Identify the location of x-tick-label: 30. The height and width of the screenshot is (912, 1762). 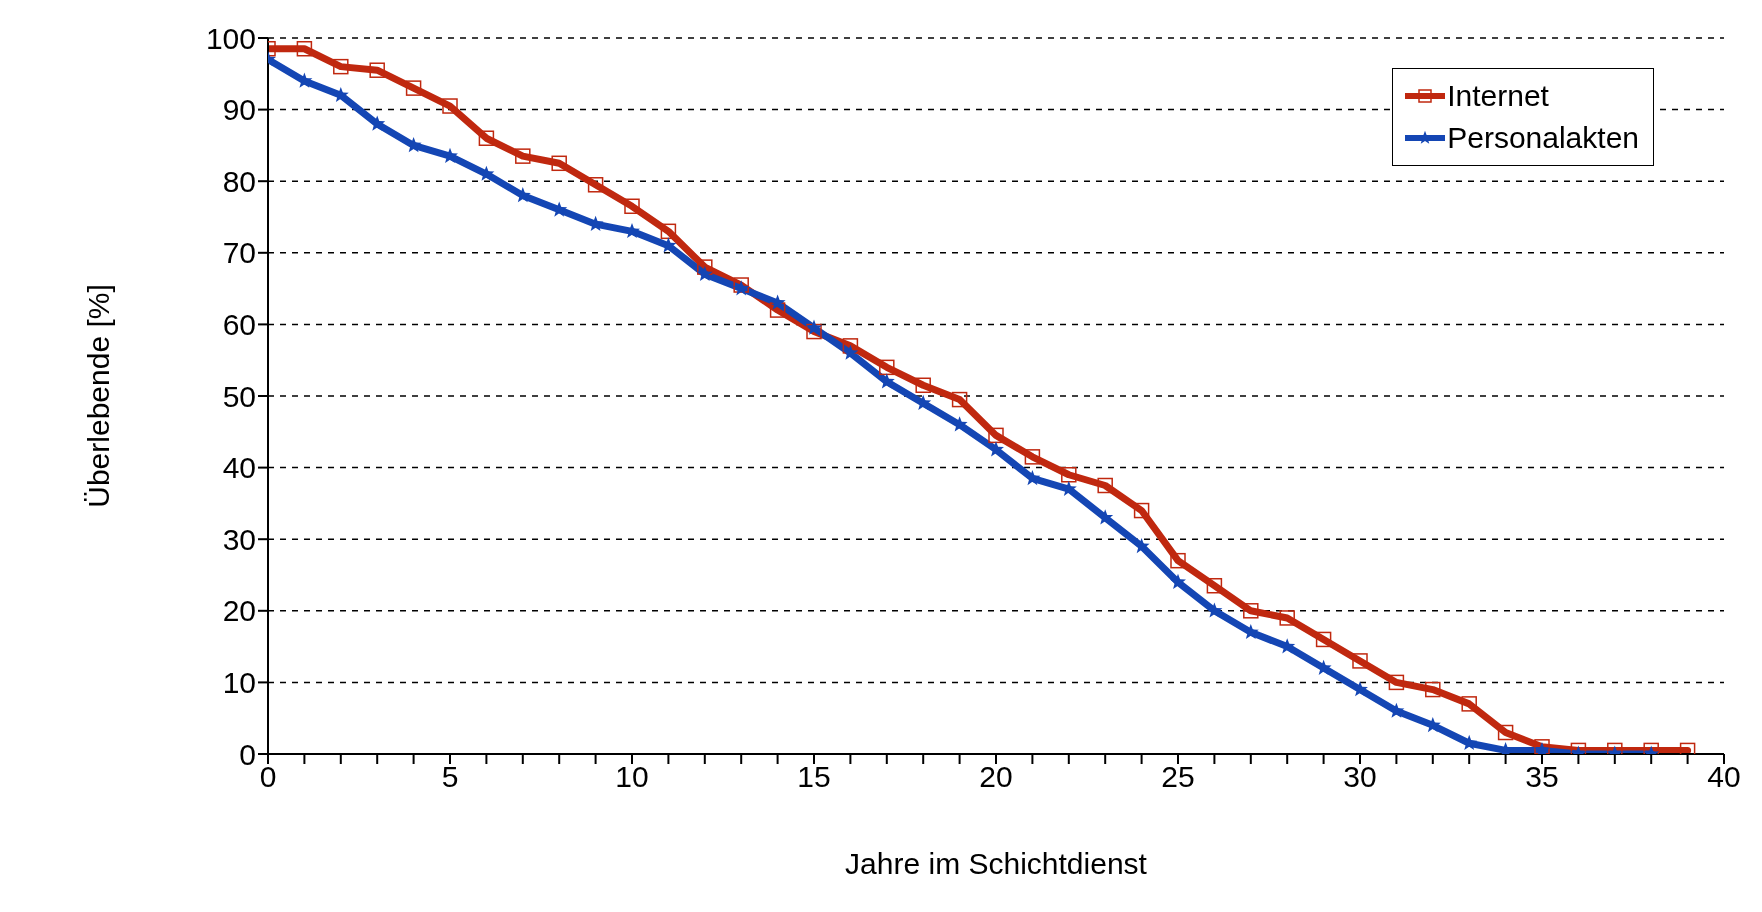
(1360, 777).